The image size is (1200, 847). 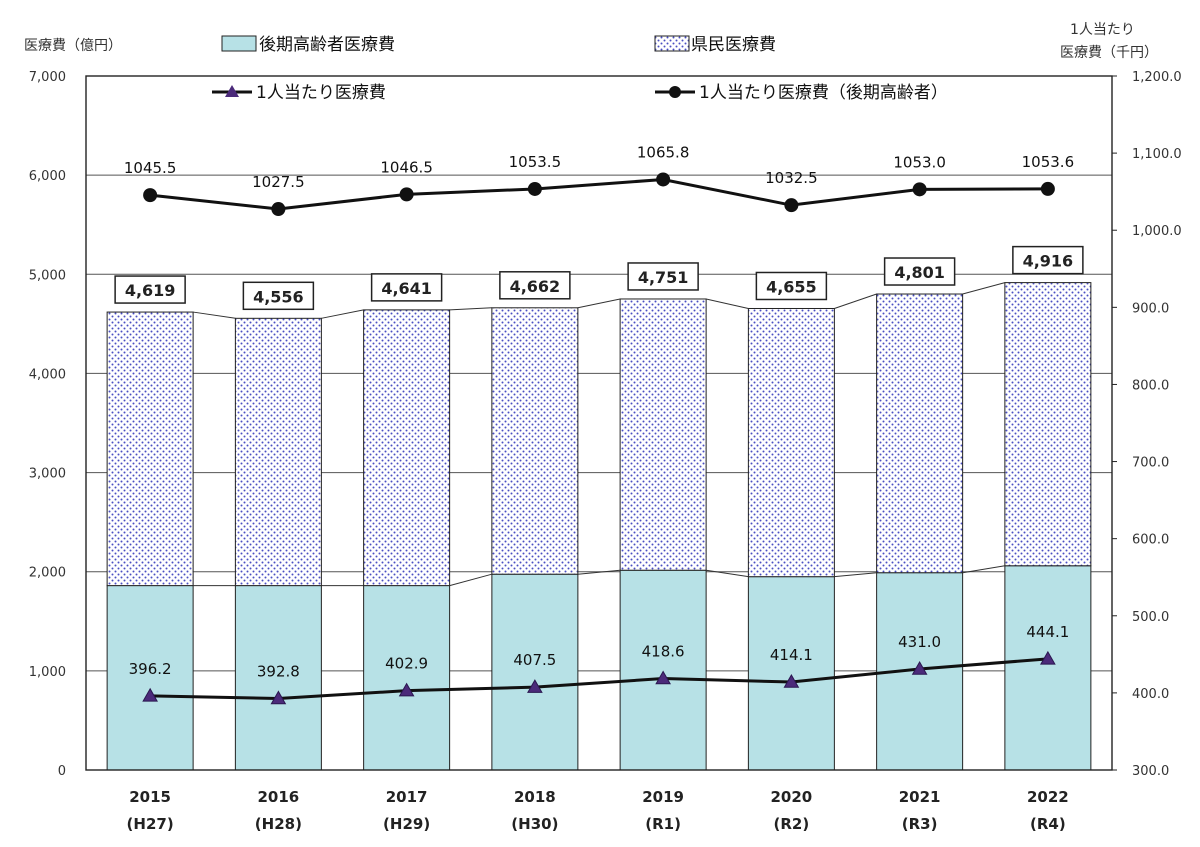 What do you see at coordinates (919, 642) in the screenshot?
I see `point-label: 431.0` at bounding box center [919, 642].